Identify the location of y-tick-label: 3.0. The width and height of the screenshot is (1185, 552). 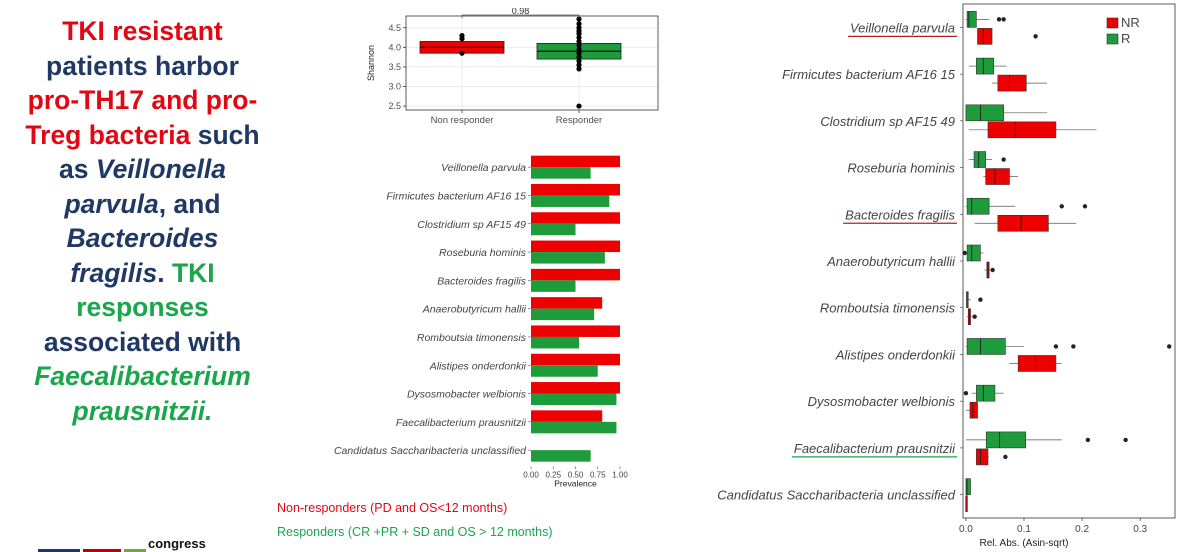
(394, 87).